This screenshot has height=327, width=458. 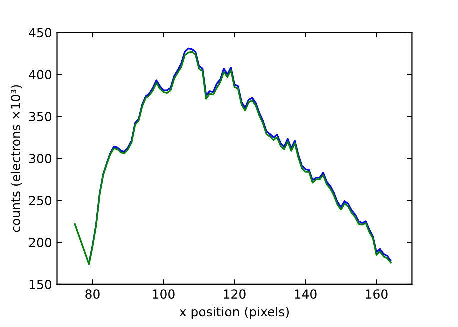 What do you see at coordinates (306, 295) in the screenshot?
I see `x-tick-label: 140` at bounding box center [306, 295].